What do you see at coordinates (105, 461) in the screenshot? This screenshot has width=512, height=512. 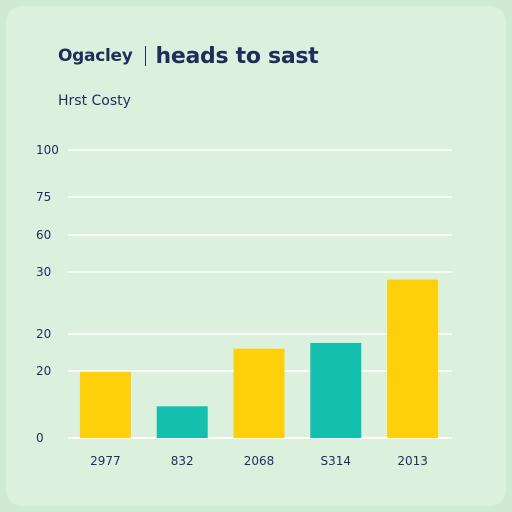 I see `x-tick-label: 2977` at bounding box center [105, 461].